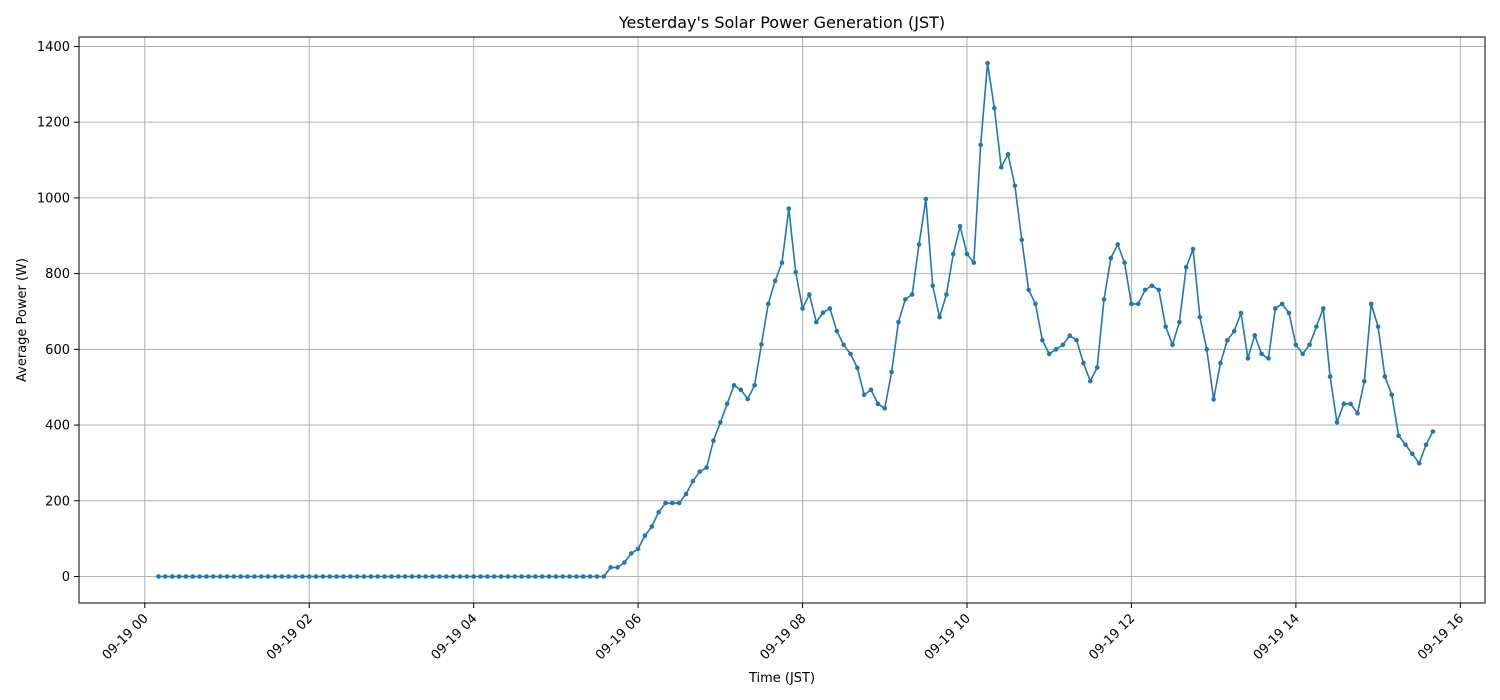 The image size is (1500, 700). I want to click on x-axis-label: Time (JST), so click(781, 678).